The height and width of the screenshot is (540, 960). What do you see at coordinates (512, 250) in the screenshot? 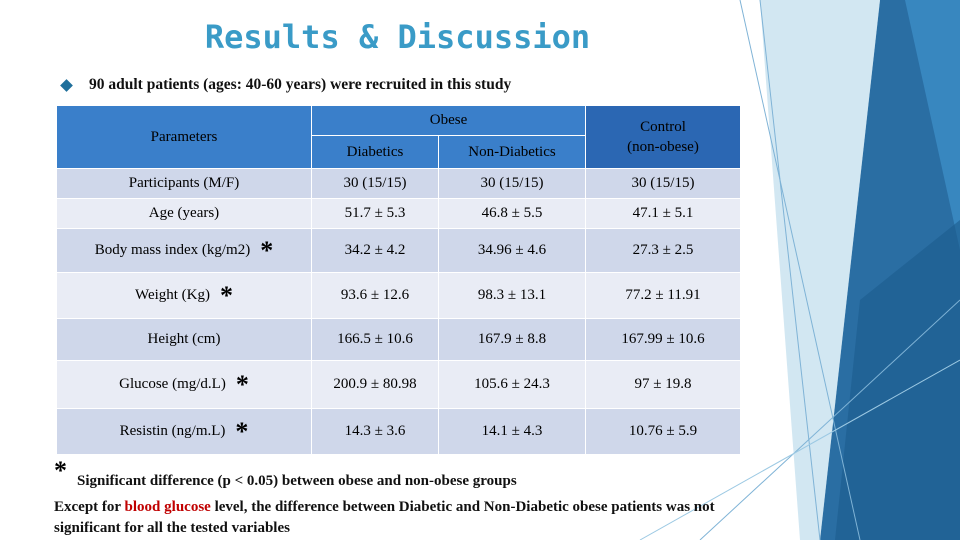
I see `non-diabetics-value: 34.96 ± 4.6` at bounding box center [512, 250].